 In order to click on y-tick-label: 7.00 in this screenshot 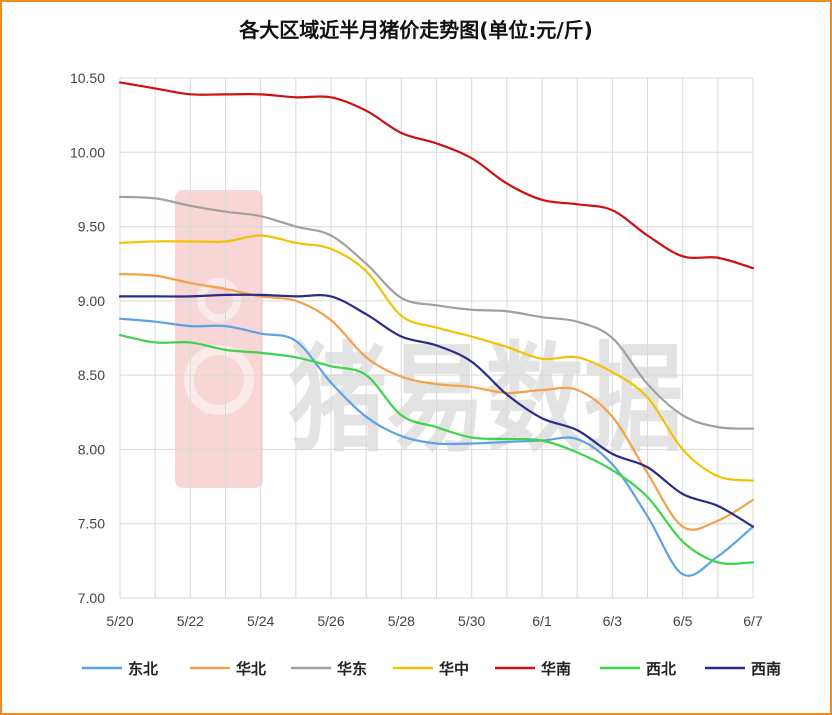, I will do `click(91, 598)`.